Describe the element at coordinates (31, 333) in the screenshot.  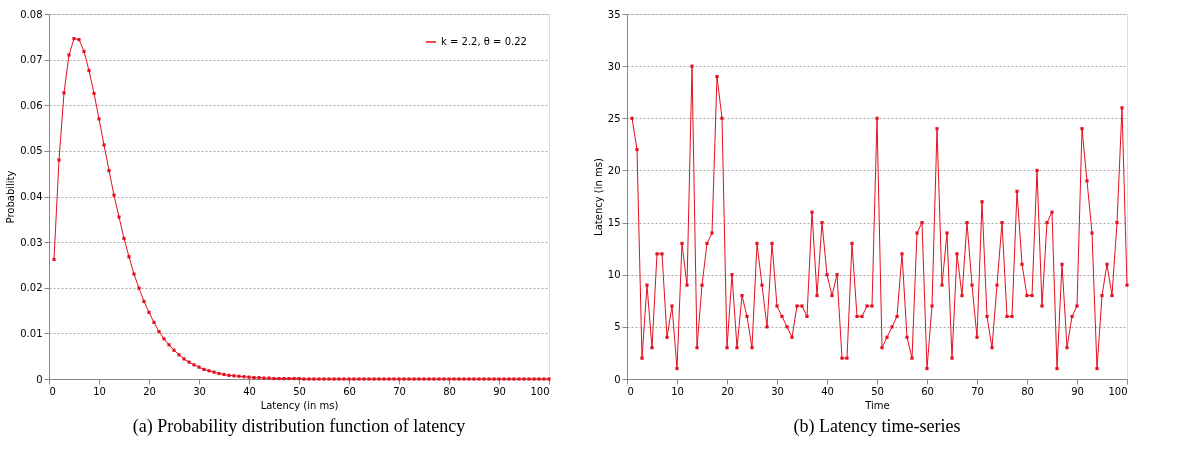
I see `y-tick-label: 0.01` at that location.